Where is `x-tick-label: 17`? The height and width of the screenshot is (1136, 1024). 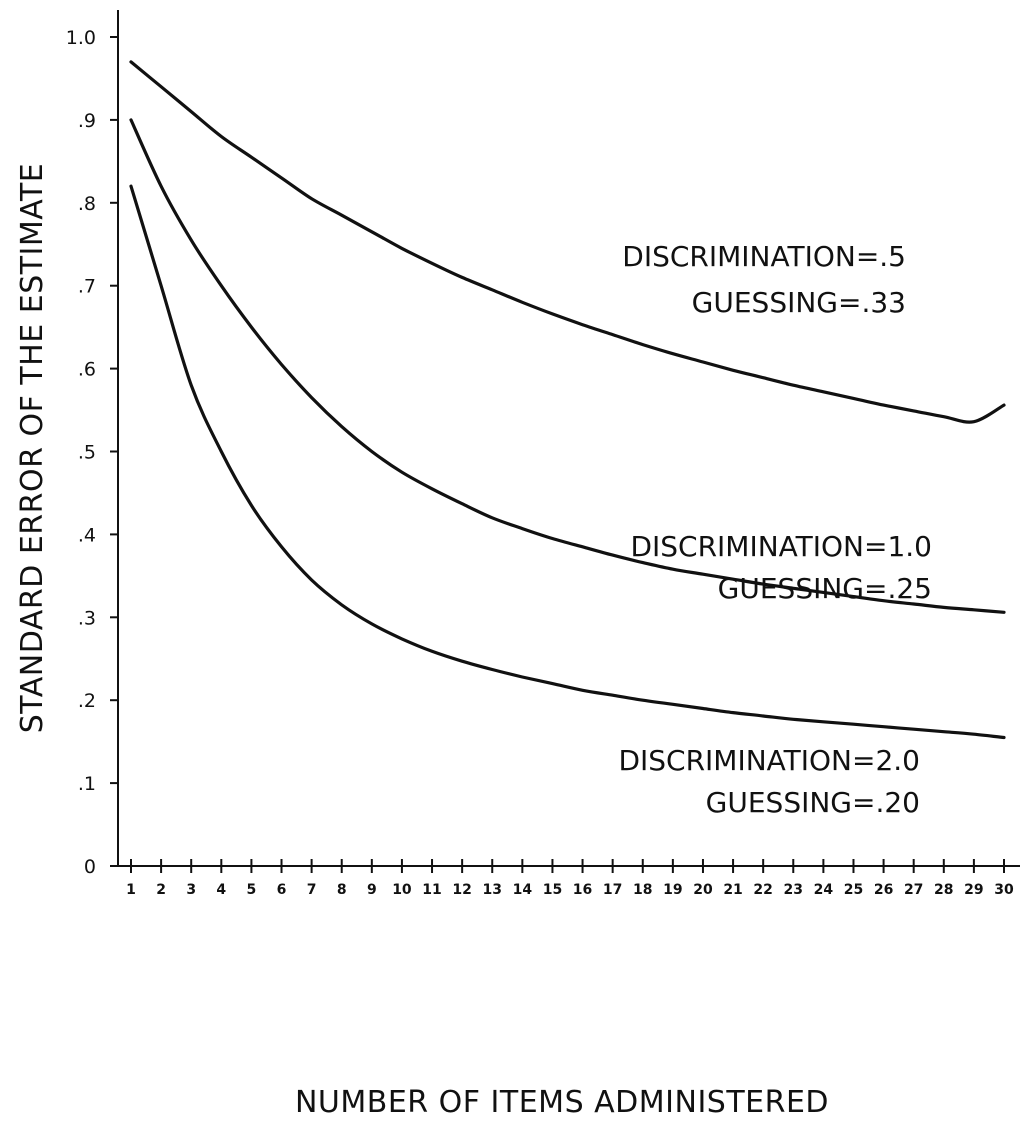 x-tick-label: 17 is located at coordinates (612, 890).